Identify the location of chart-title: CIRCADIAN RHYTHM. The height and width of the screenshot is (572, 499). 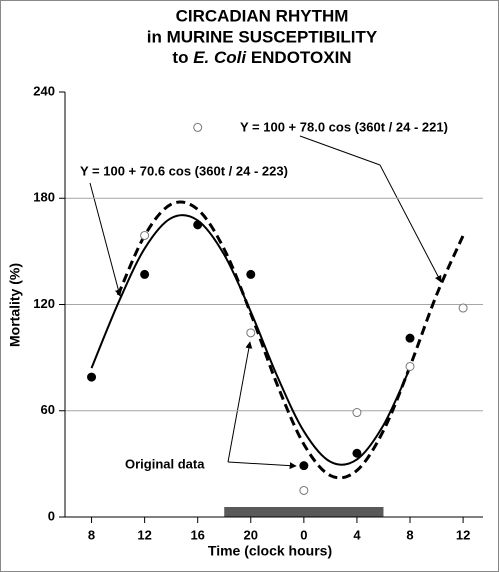
(262, 15).